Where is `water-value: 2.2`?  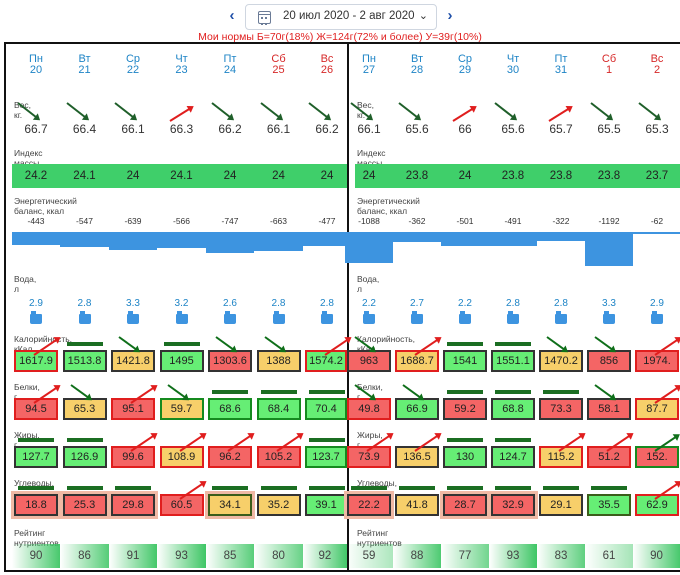
water-value: 2.2 is located at coordinates (369, 303).